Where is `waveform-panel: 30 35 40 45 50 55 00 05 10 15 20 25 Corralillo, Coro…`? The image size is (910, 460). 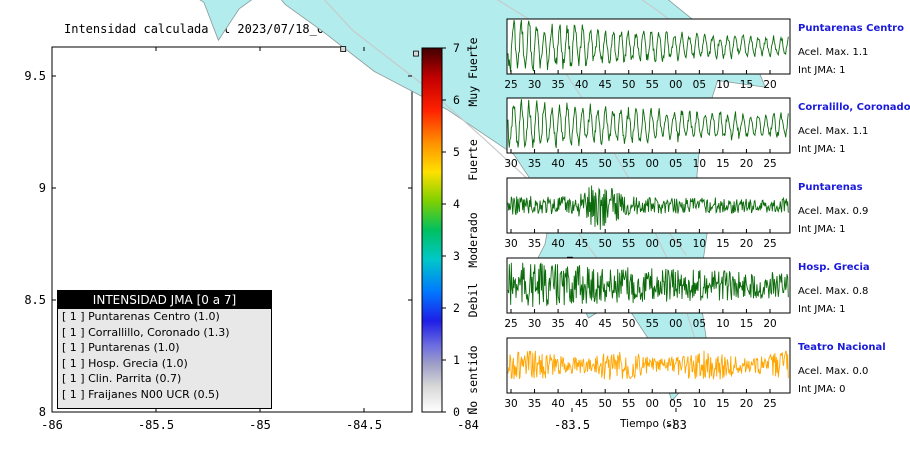 waveform-panel: 30 35 40 45 50 55 00 05 10 15 20 25 Corralillo, Coro… is located at coordinates (707, 133).